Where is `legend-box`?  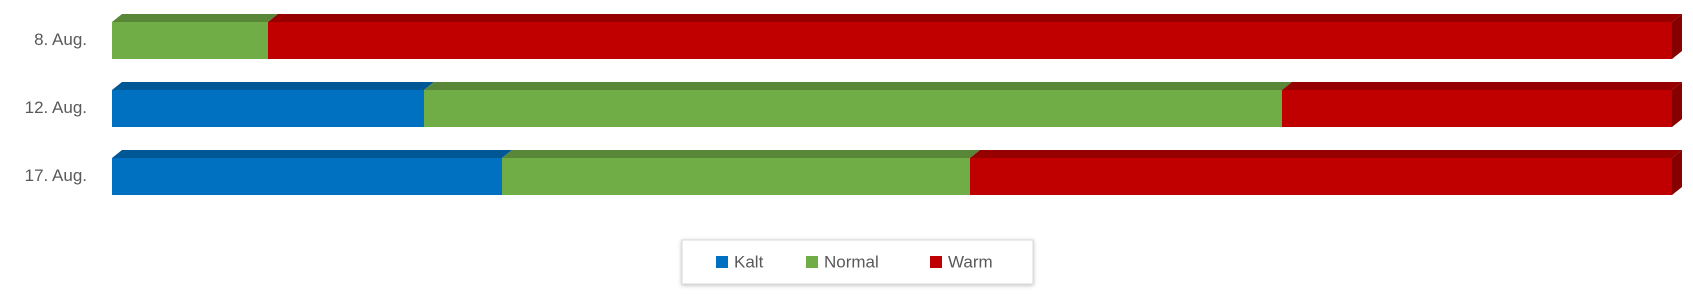
legend-box is located at coordinates (857, 262).